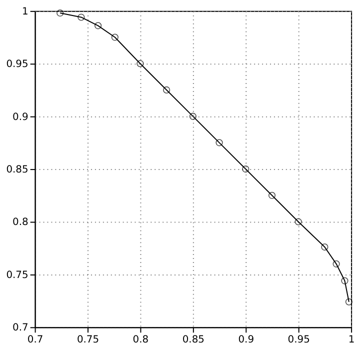  Describe the element at coordinates (25, 12) in the screenshot. I see `y-tick-label: 1` at that location.